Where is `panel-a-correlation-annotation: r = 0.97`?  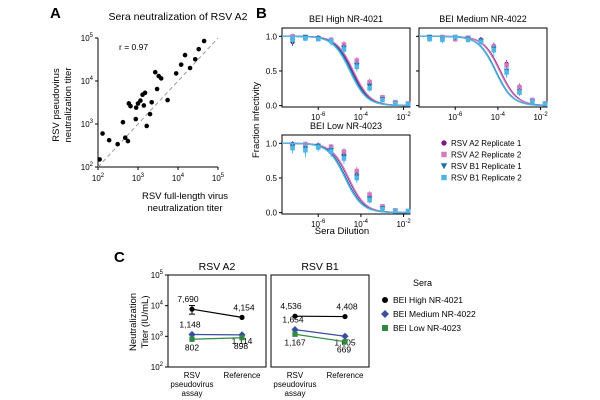 panel-a-correlation-annotation: r = 0.97 is located at coordinates (133, 47).